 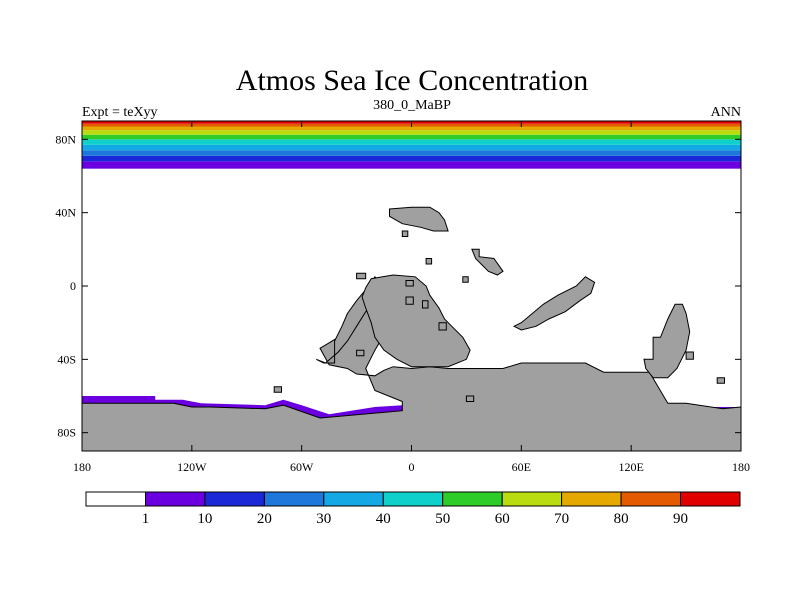 I want to click on x-tick-label-1: 120W, so click(x=192, y=467).